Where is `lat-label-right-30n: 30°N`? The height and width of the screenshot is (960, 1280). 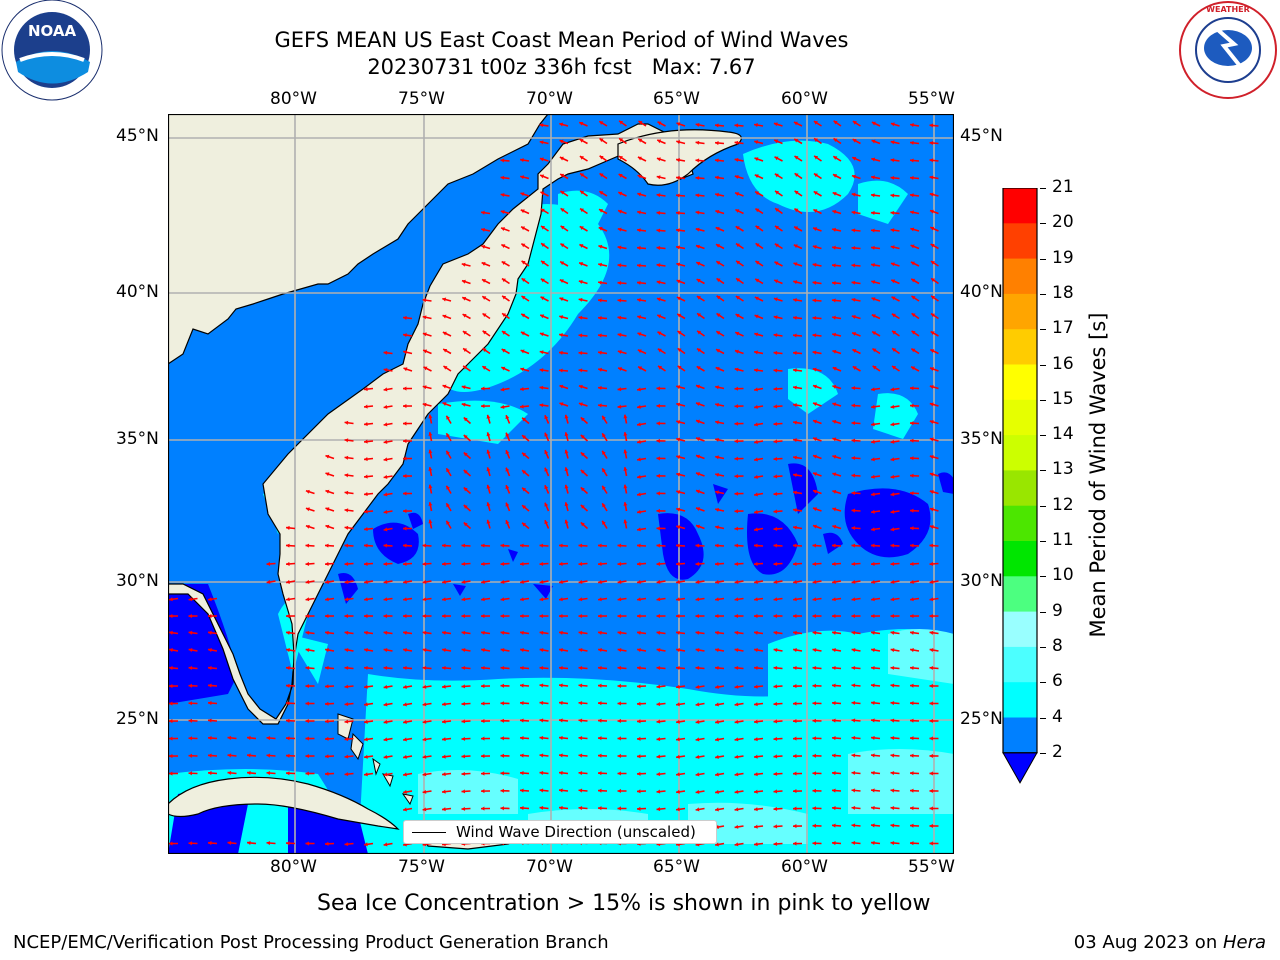
lat-label-right-30n: 30°N is located at coordinates (981, 581).